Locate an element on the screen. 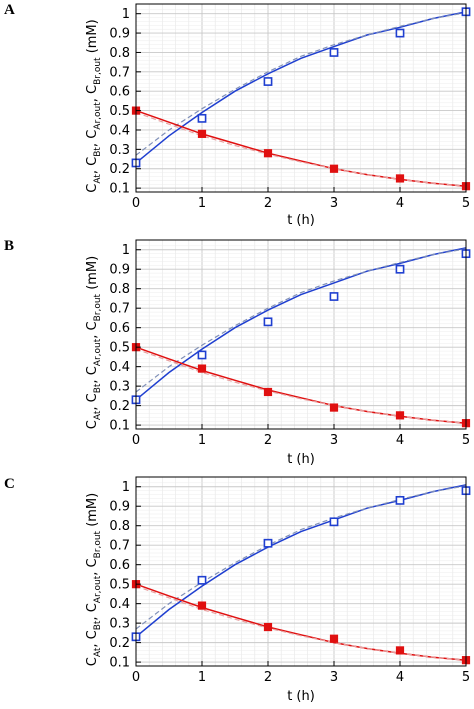 The image size is (474, 709). y-tick-label: 0.5 is located at coordinates (119, 585).